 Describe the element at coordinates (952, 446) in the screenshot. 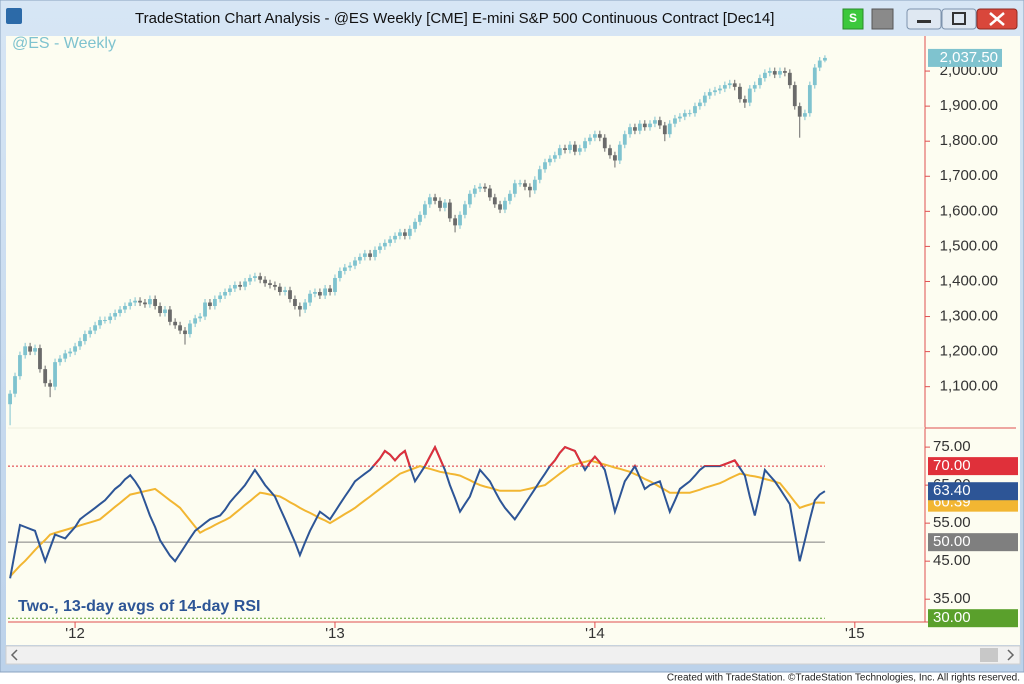

I see `y-tick-label: 75.00` at that location.